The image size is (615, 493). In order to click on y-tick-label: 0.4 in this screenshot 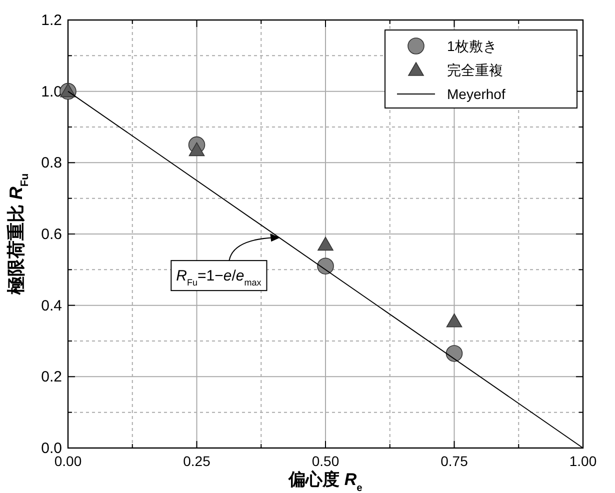, I will do `click(51, 305)`.